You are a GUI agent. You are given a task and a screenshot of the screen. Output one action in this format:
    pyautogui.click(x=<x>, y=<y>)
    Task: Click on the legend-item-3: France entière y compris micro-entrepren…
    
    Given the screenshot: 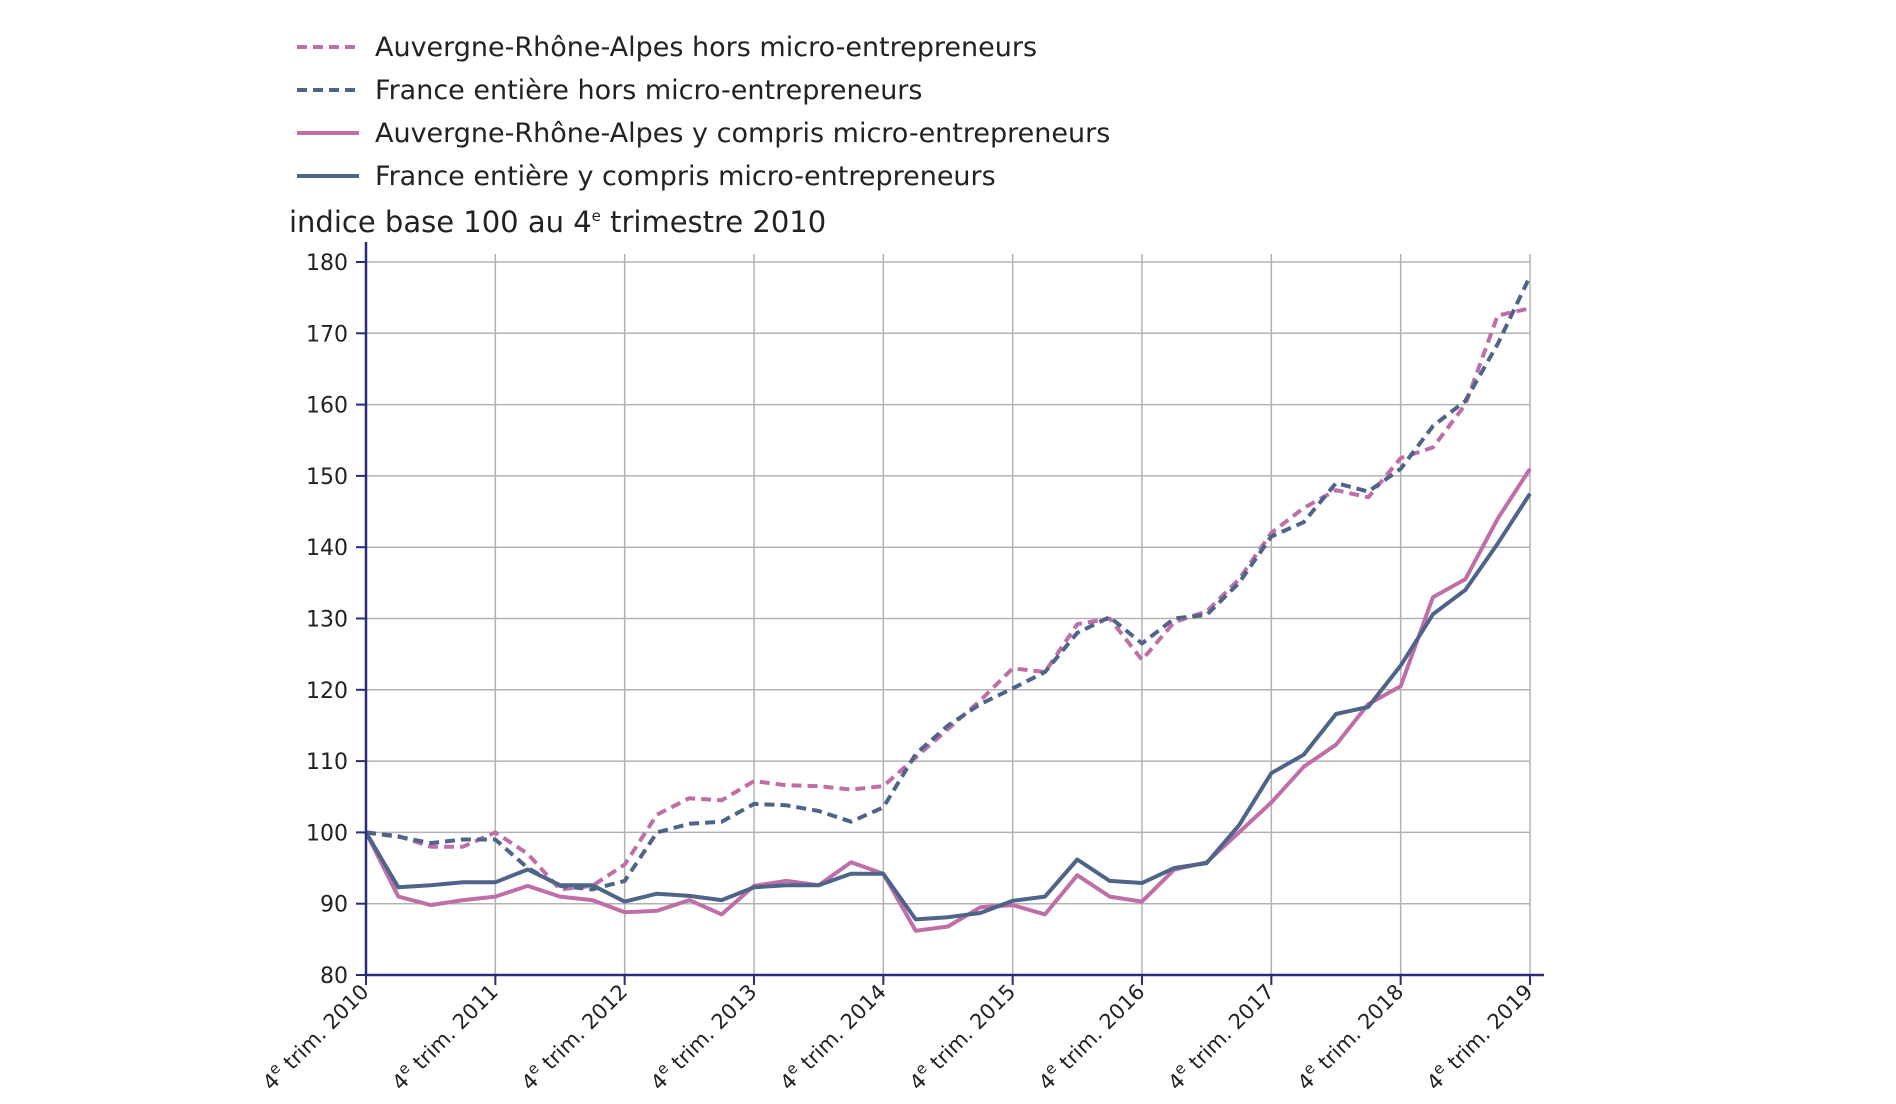 What is the action you would take?
    pyautogui.click(x=646, y=176)
    